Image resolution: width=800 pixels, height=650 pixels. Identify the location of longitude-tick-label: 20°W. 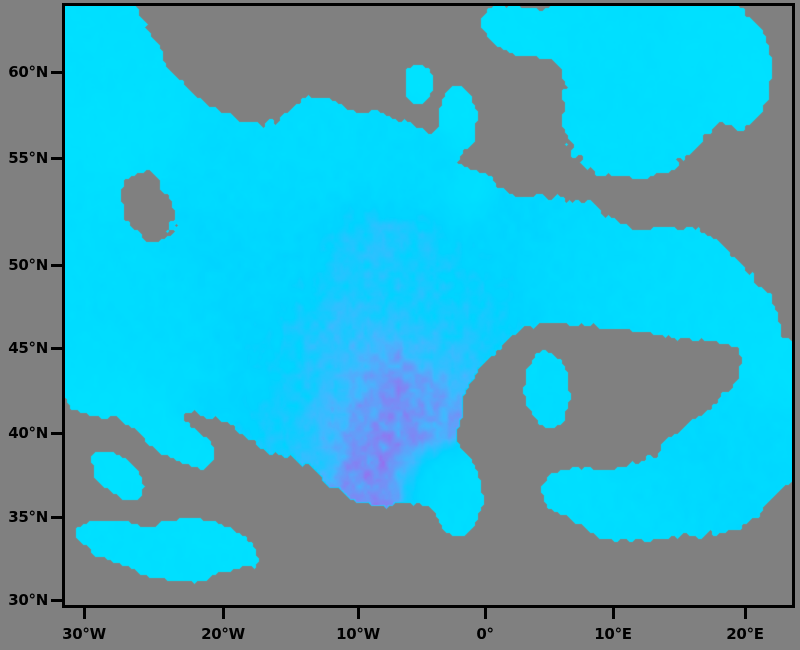
(223, 634).